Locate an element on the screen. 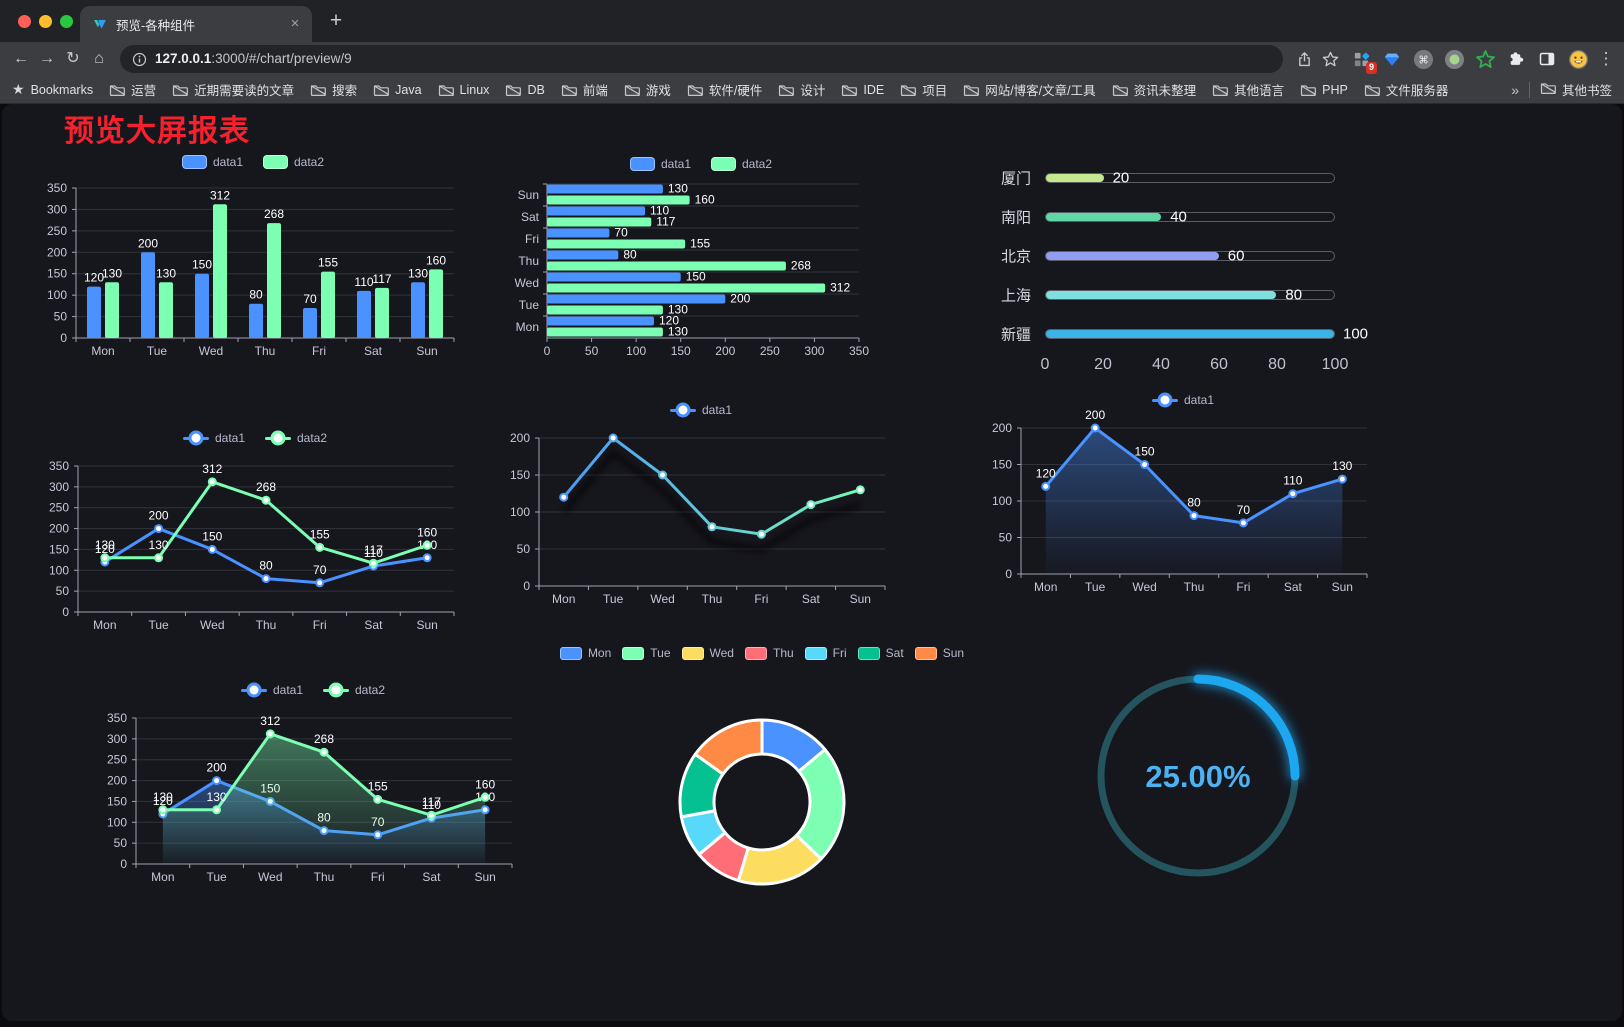 Image resolution: width=1624 pixels, height=1027 pixels. bookmark-folder: Java is located at coordinates (397, 90).